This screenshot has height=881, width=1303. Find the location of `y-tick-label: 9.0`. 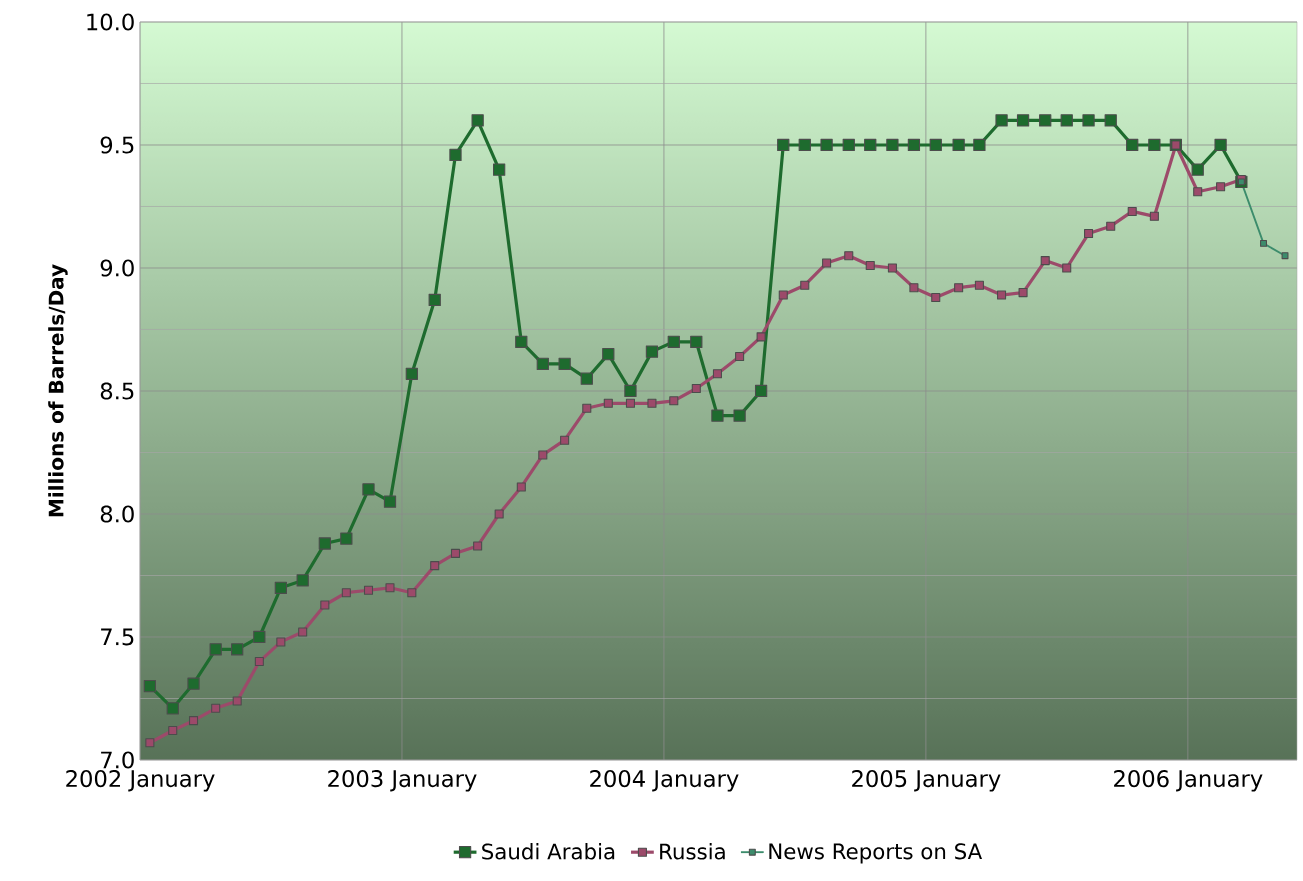

y-tick-label: 9.0 is located at coordinates (117, 268).